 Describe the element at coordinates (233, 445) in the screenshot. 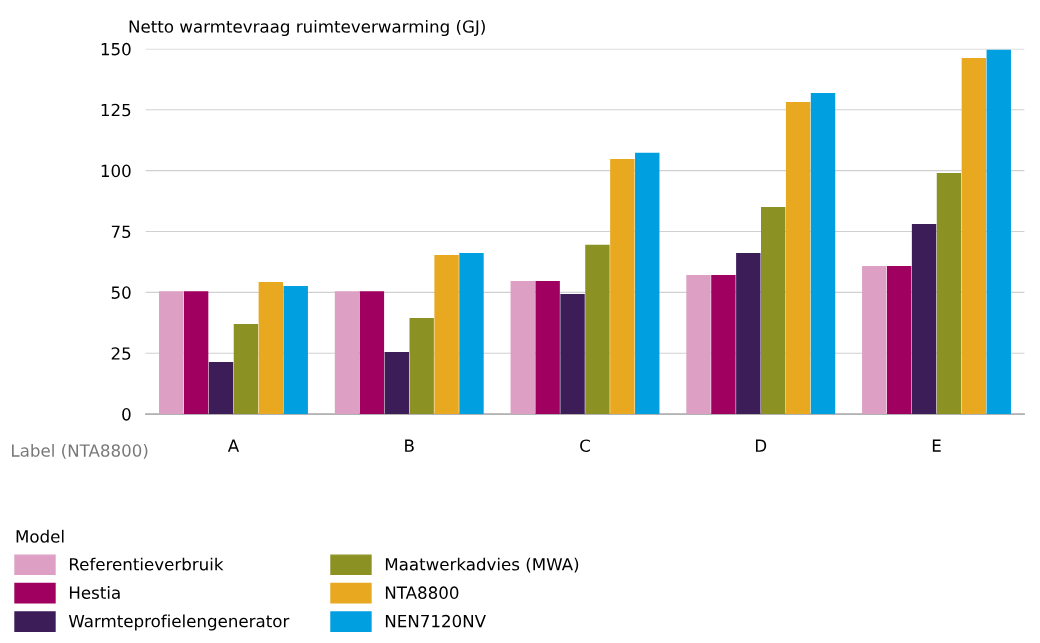

I see `x-tick-label: A` at that location.